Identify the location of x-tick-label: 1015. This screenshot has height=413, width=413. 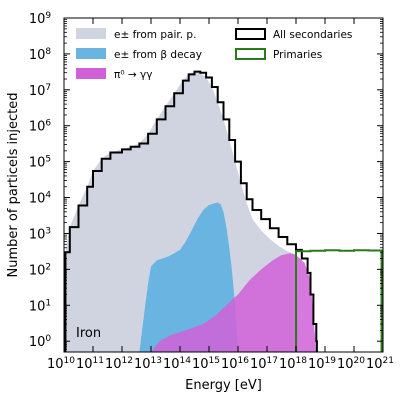
(206, 364).